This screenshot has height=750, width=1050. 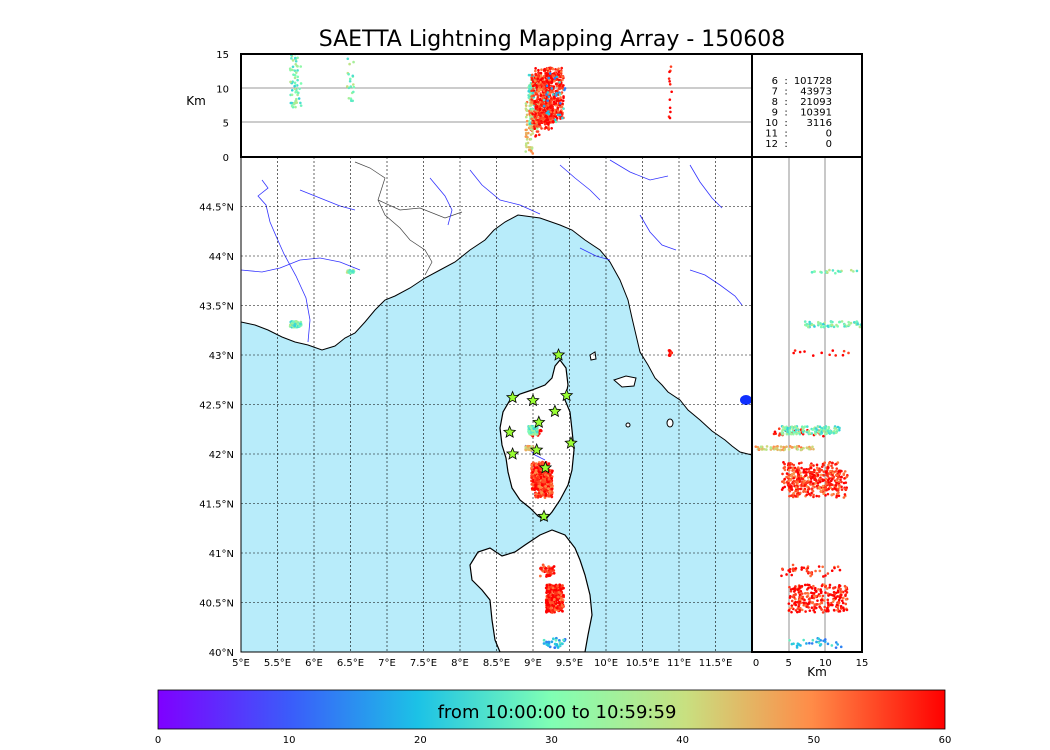 What do you see at coordinates (813, 81) in the screenshot?
I see `count-value: 101728` at bounding box center [813, 81].